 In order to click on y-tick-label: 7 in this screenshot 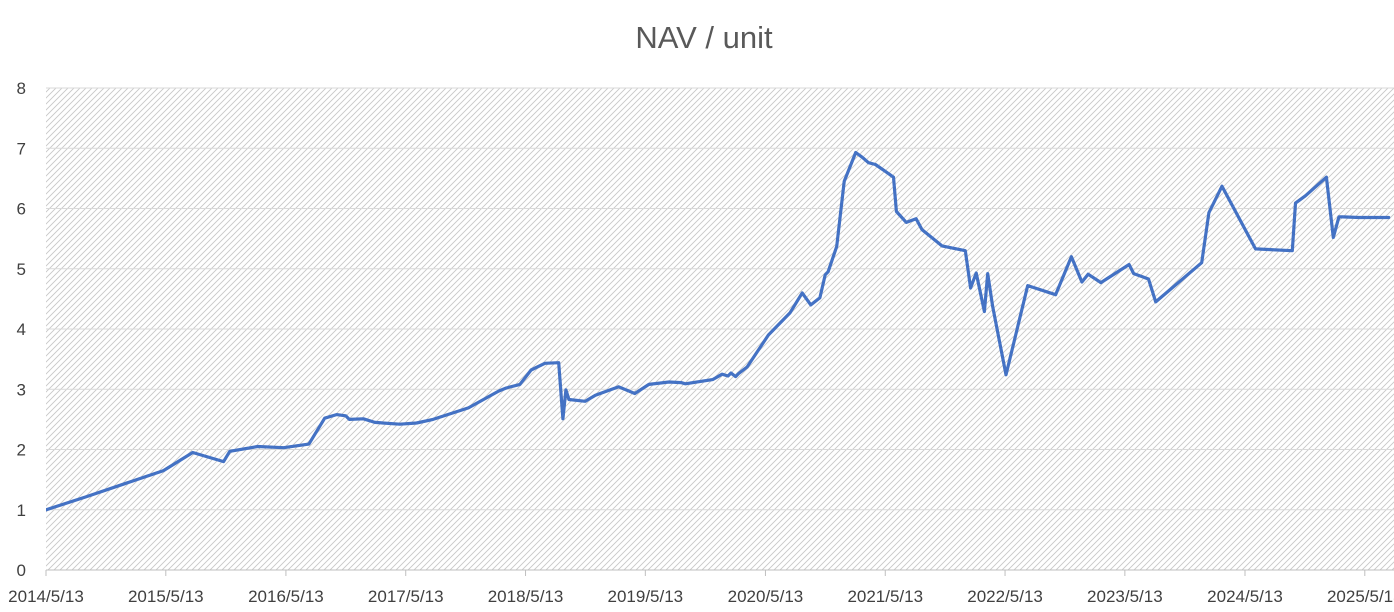, I will do `click(21, 148)`.